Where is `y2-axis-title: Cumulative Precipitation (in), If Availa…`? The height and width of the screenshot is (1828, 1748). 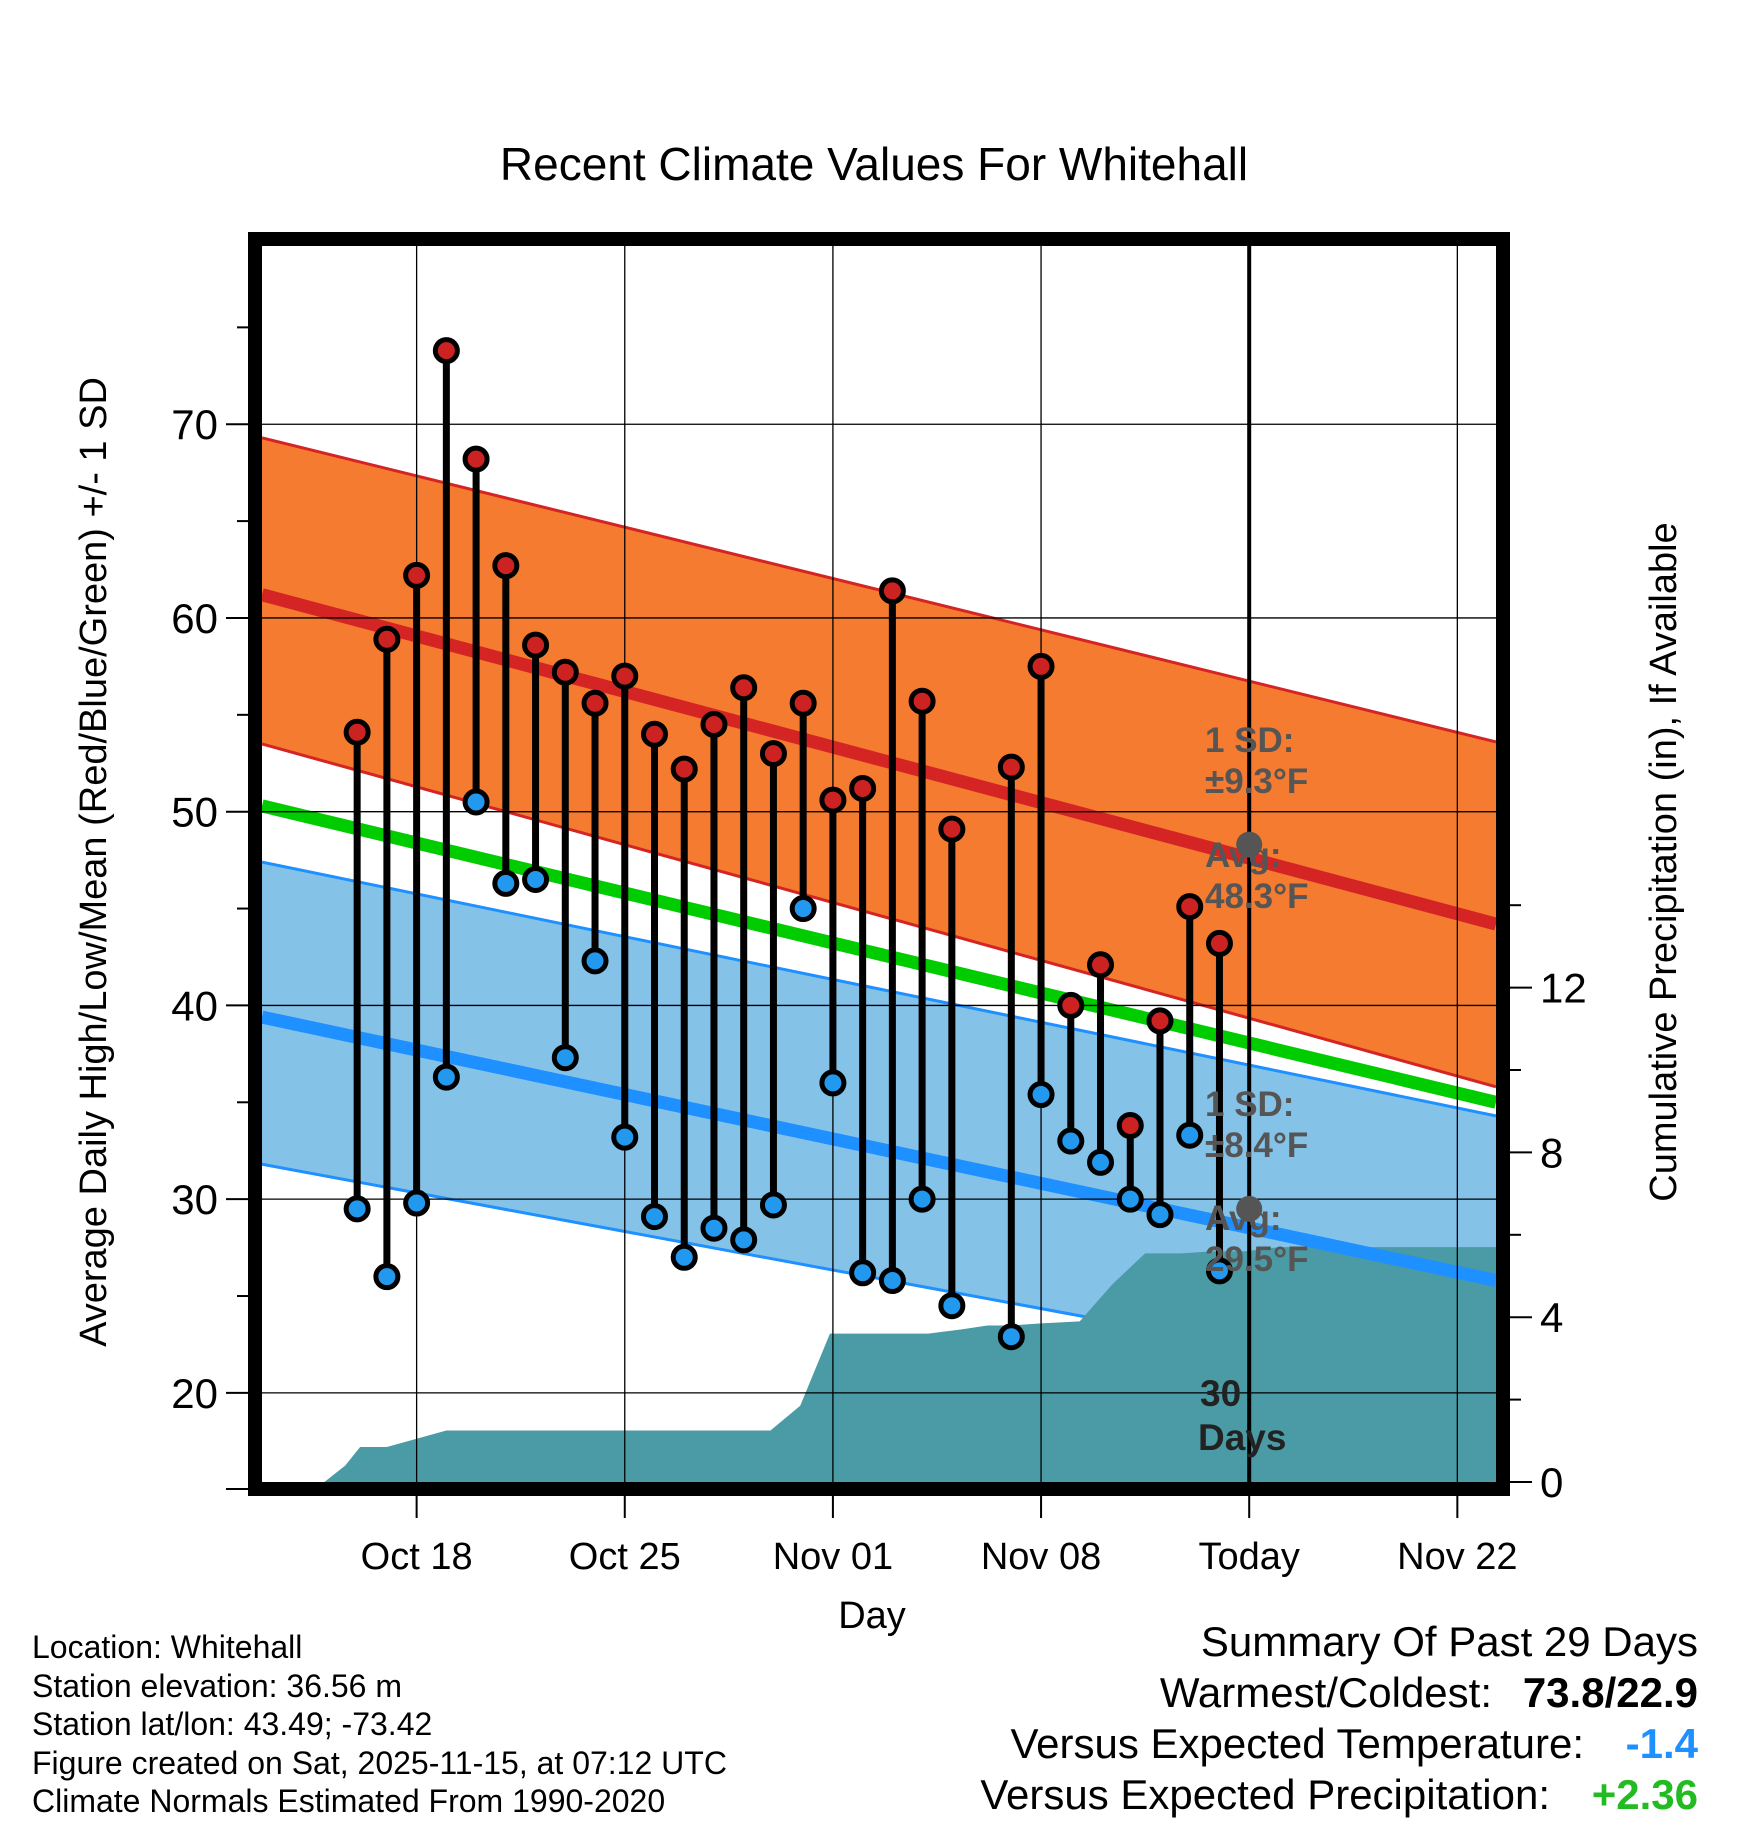
y2-axis-title: Cumulative Precipitation (in), If Availa… is located at coordinates (1664, 861).